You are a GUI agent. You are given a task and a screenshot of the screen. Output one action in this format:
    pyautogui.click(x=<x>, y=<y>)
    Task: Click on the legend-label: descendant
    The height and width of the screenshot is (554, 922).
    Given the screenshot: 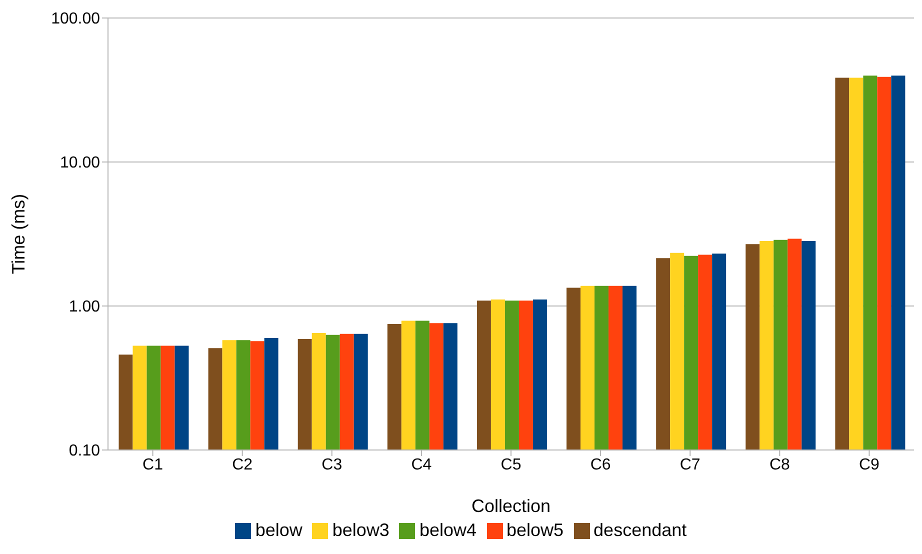 What is the action you would take?
    pyautogui.click(x=640, y=530)
    